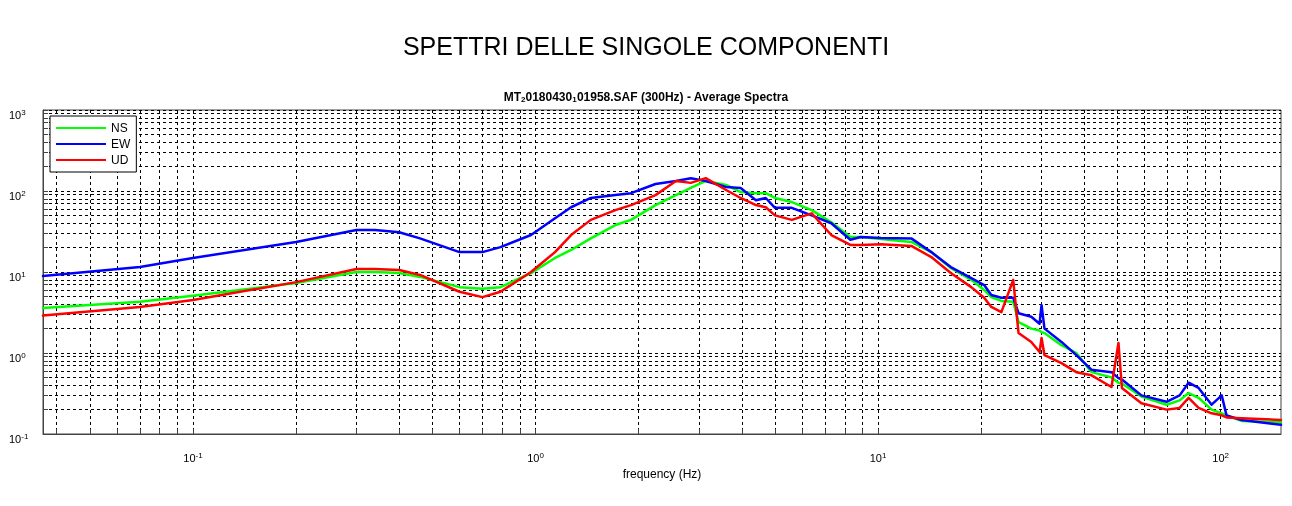 This screenshot has height=506, width=1292. Describe the element at coordinates (119, 128) in the screenshot. I see `legend-label: NS` at that location.